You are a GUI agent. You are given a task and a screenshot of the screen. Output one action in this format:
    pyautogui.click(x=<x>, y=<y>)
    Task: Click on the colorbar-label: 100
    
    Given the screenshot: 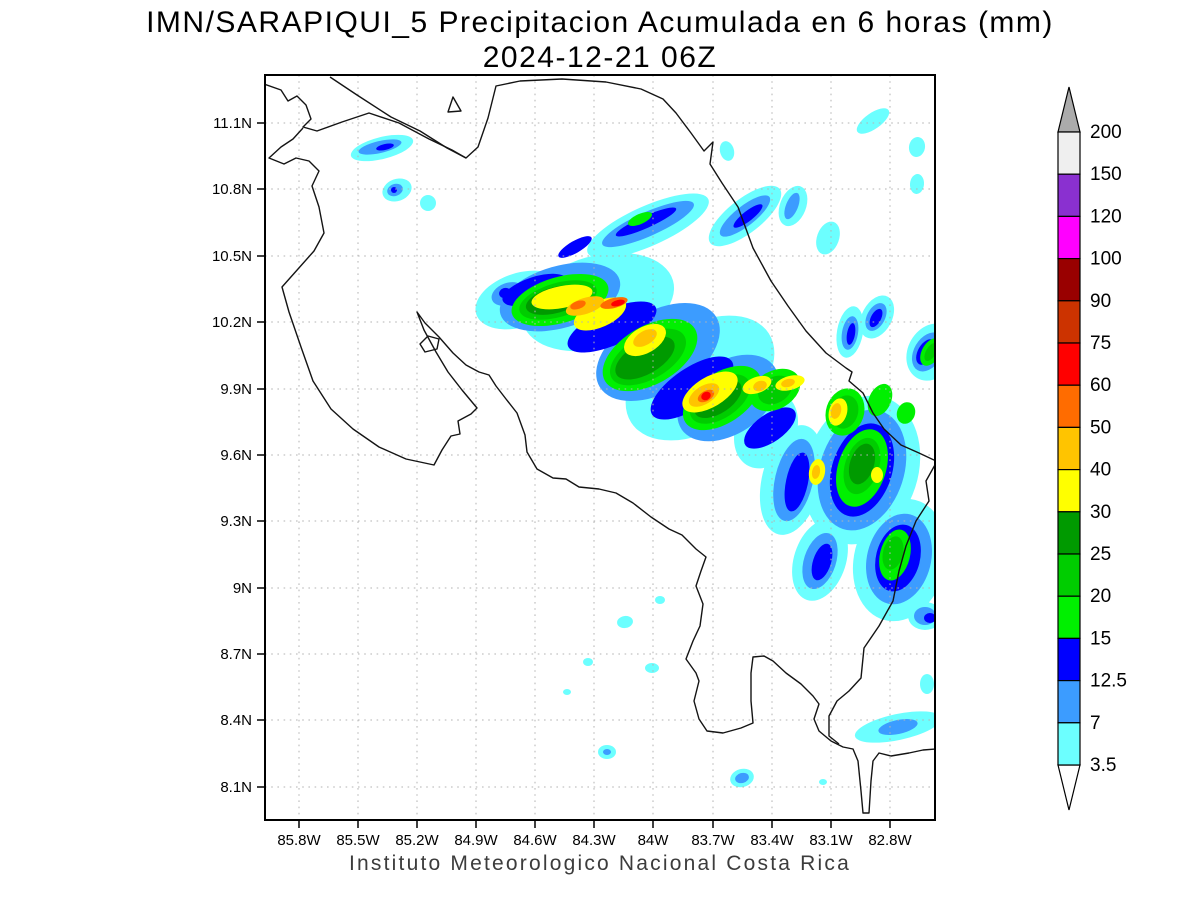 What is the action you would take?
    pyautogui.click(x=1106, y=259)
    